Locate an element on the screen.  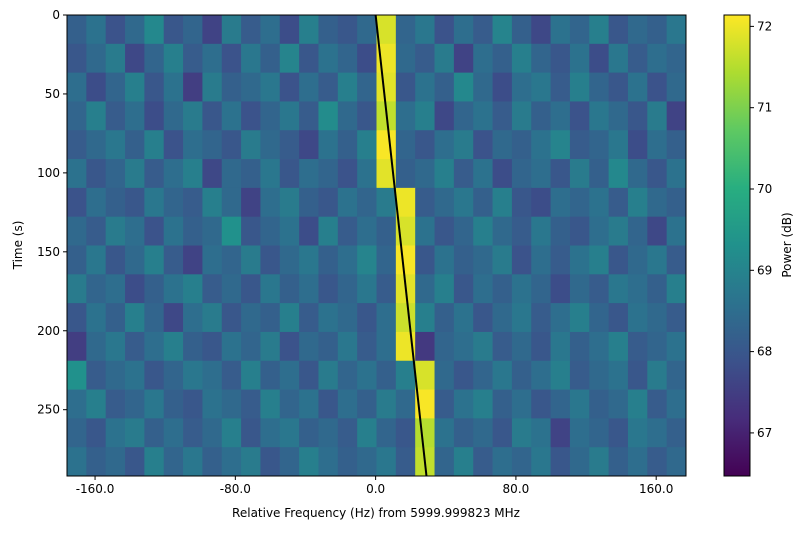
y-tick-label: 150 is located at coordinates (48, 252).